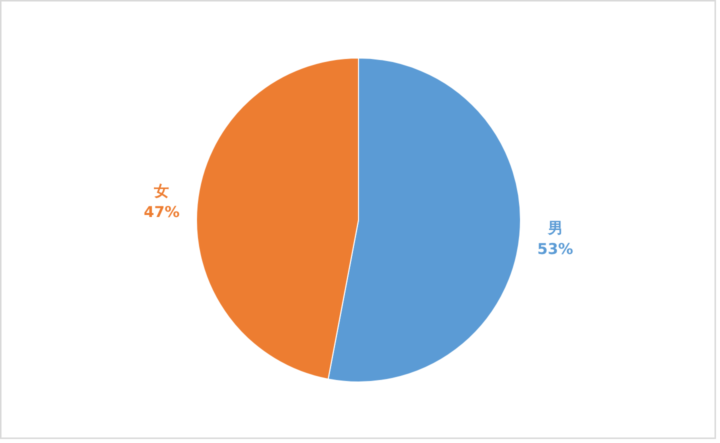  What do you see at coordinates (161, 191) in the screenshot?
I see `slice-label: 女` at bounding box center [161, 191].